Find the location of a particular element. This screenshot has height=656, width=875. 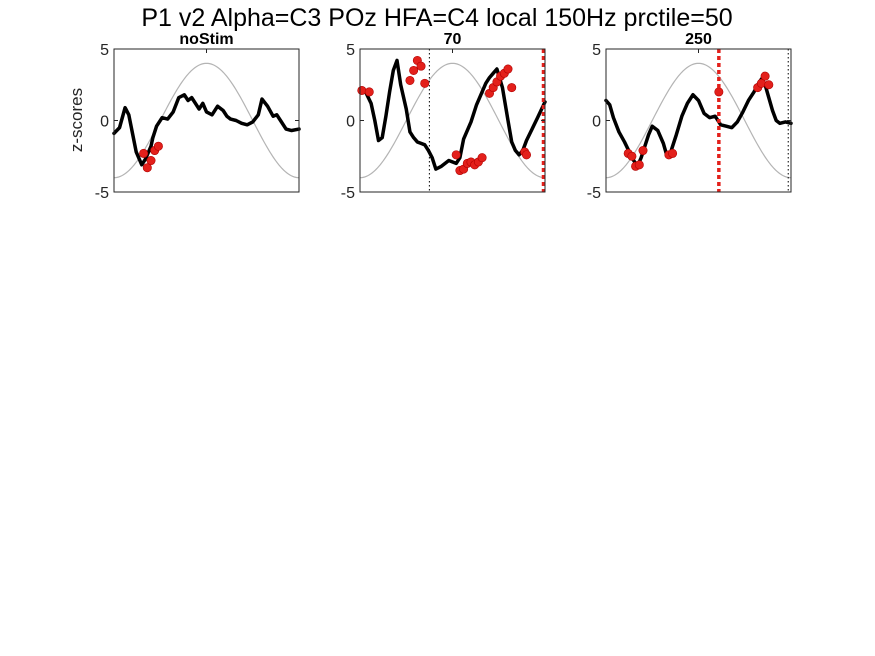

subplot-0: -5 0 5 noStim is located at coordinates (198, 116).